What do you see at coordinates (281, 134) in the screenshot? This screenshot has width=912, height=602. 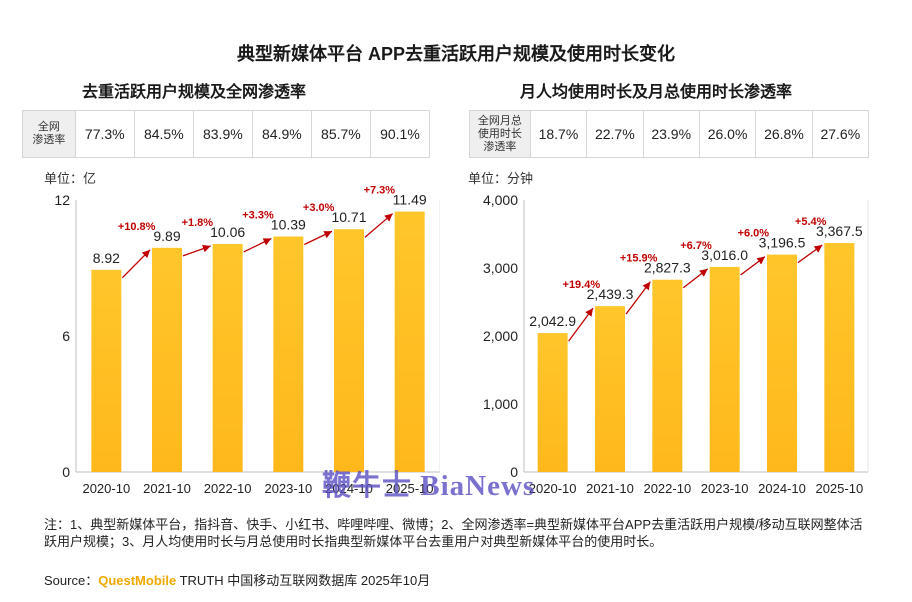 I see `left-penetration-value: 84.9%` at bounding box center [281, 134].